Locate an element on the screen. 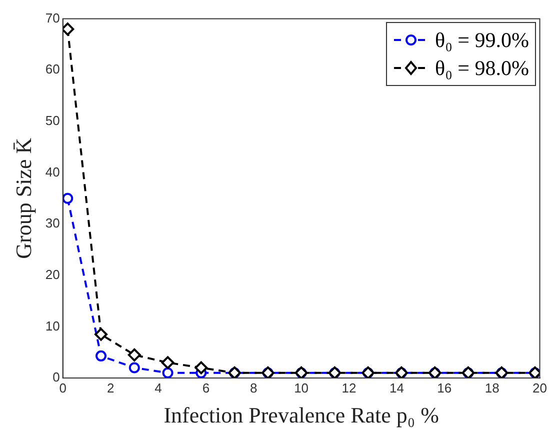 This screenshot has height=442, width=558. legend-label: θ₀ = 98.0% is located at coordinates (482, 68).